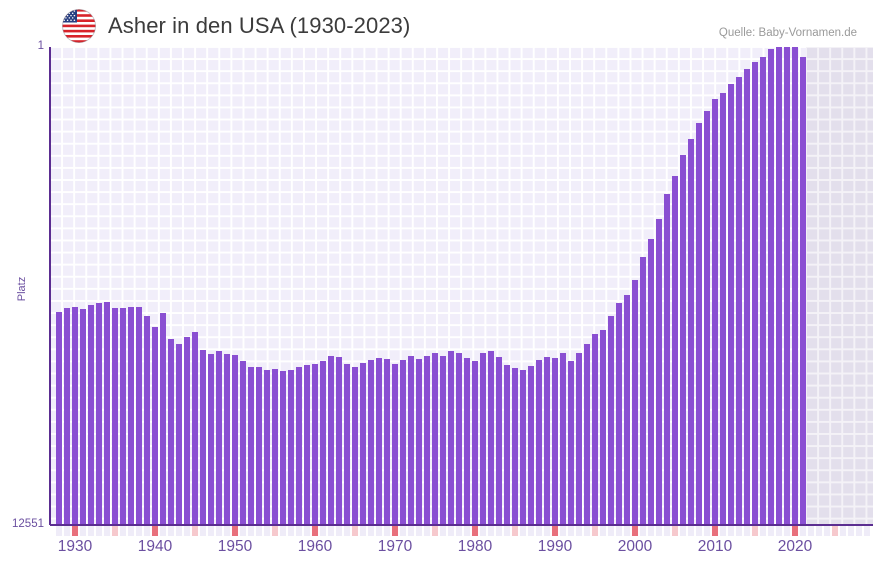  I want to click on x-axis-tick-label: 2020, so click(795, 546).